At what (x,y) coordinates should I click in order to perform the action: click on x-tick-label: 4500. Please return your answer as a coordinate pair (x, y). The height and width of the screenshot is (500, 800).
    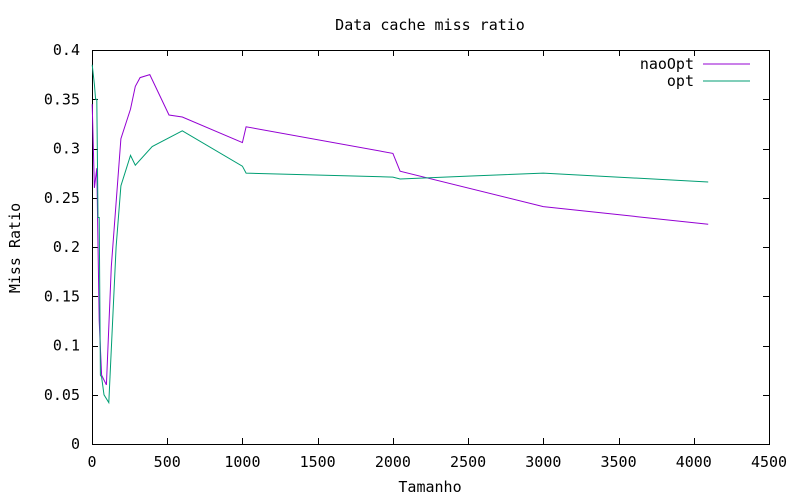
    Looking at the image, I should click on (769, 462).